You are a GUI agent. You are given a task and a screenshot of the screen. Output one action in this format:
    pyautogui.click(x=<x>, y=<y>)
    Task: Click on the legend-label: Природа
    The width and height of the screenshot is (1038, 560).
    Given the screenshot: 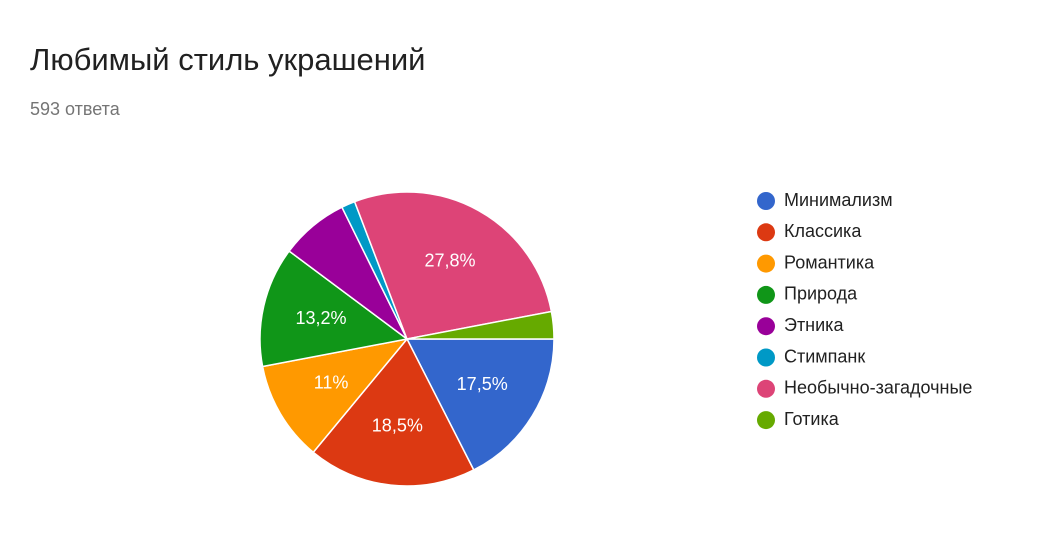 What is the action you would take?
    pyautogui.click(x=821, y=294)
    